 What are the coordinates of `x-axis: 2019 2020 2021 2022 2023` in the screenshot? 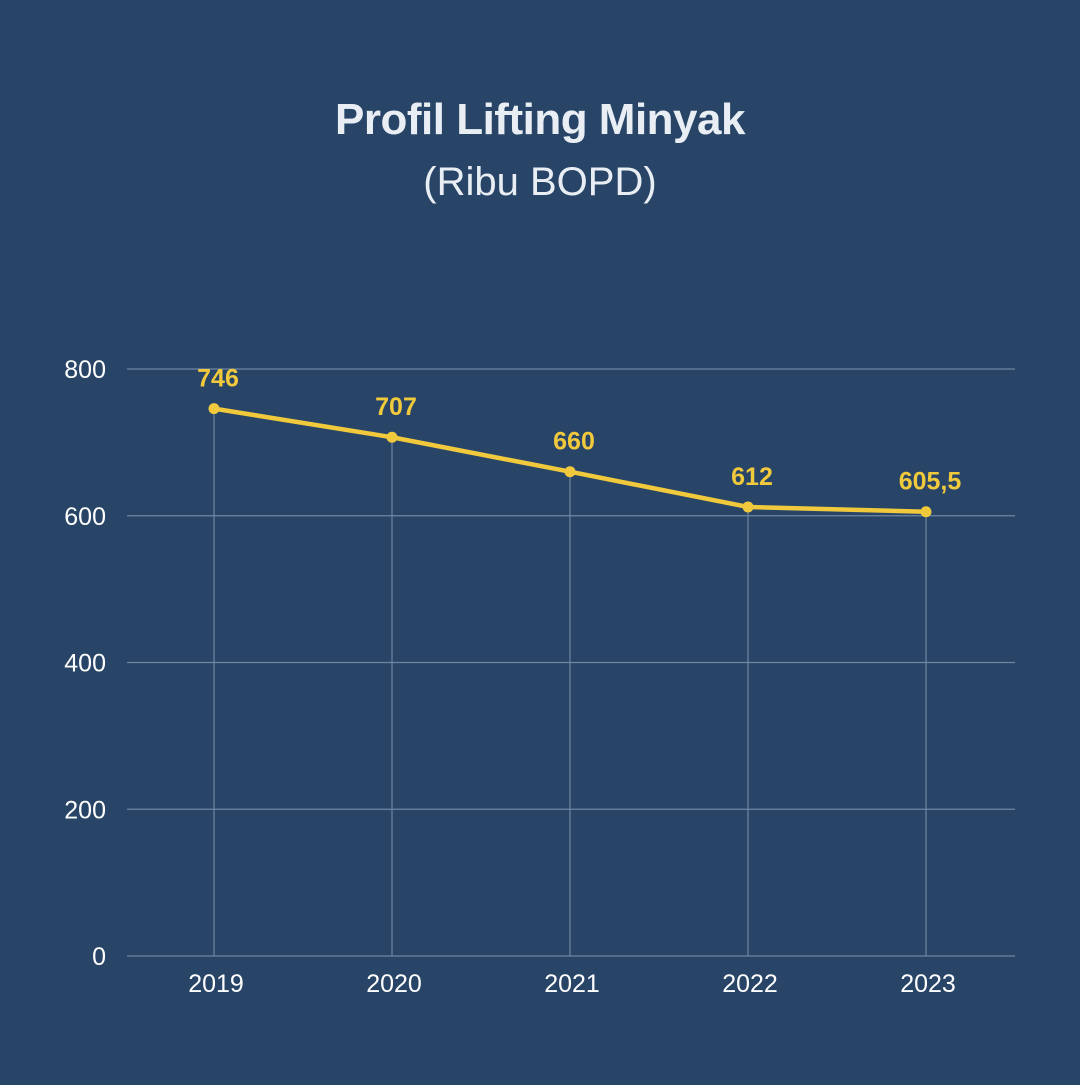 It's located at (572, 984).